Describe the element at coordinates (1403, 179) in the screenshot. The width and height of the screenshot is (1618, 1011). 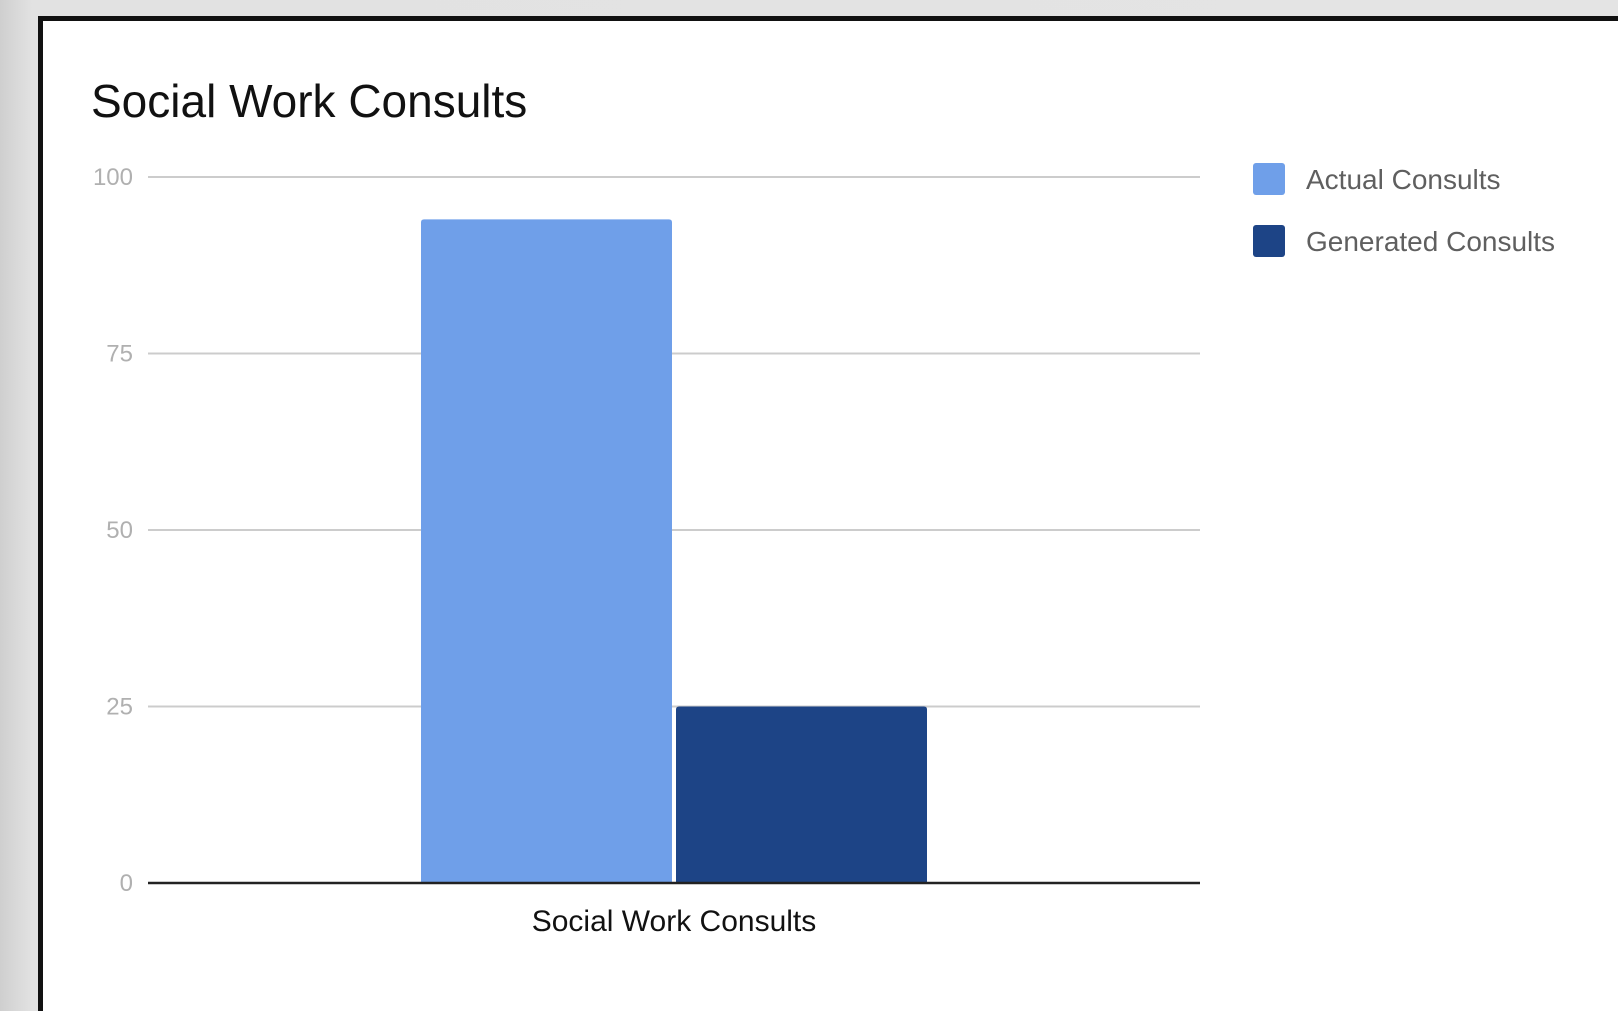
I see `legend-label: Actual Consults` at that location.